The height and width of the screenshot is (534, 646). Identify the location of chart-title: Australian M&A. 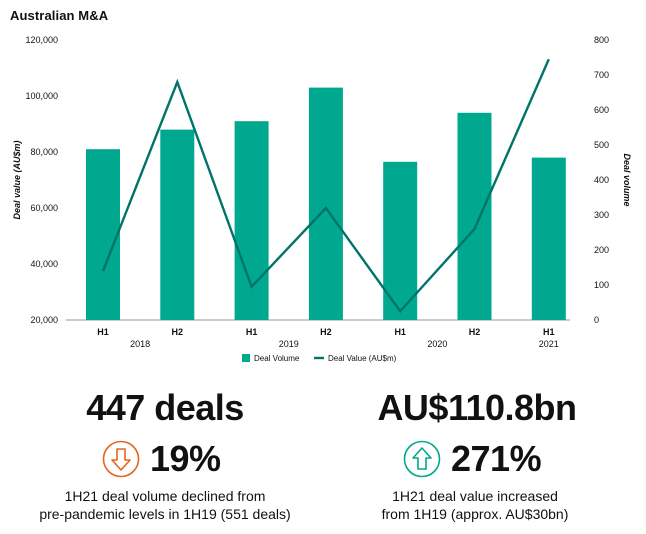
(59, 15).